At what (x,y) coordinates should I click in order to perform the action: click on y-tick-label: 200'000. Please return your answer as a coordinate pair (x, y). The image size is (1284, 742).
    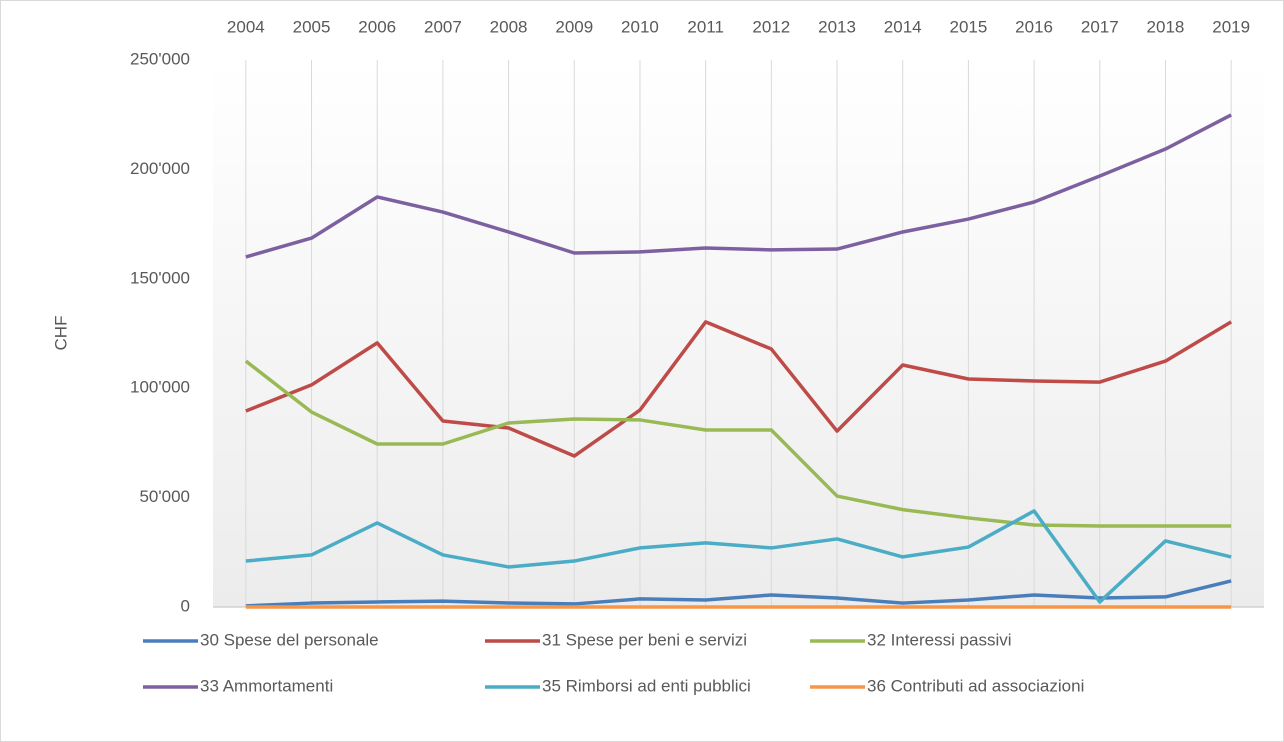
    Looking at the image, I should click on (160, 168).